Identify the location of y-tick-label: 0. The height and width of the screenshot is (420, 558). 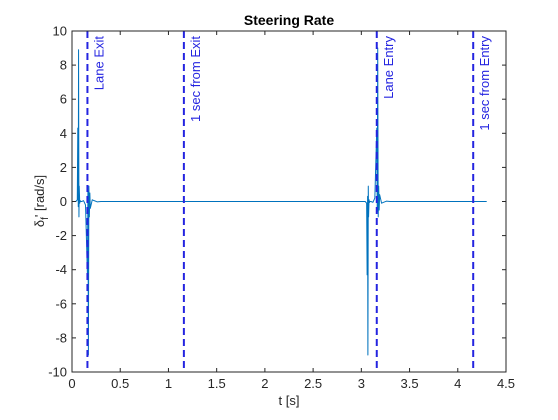
(63, 201).